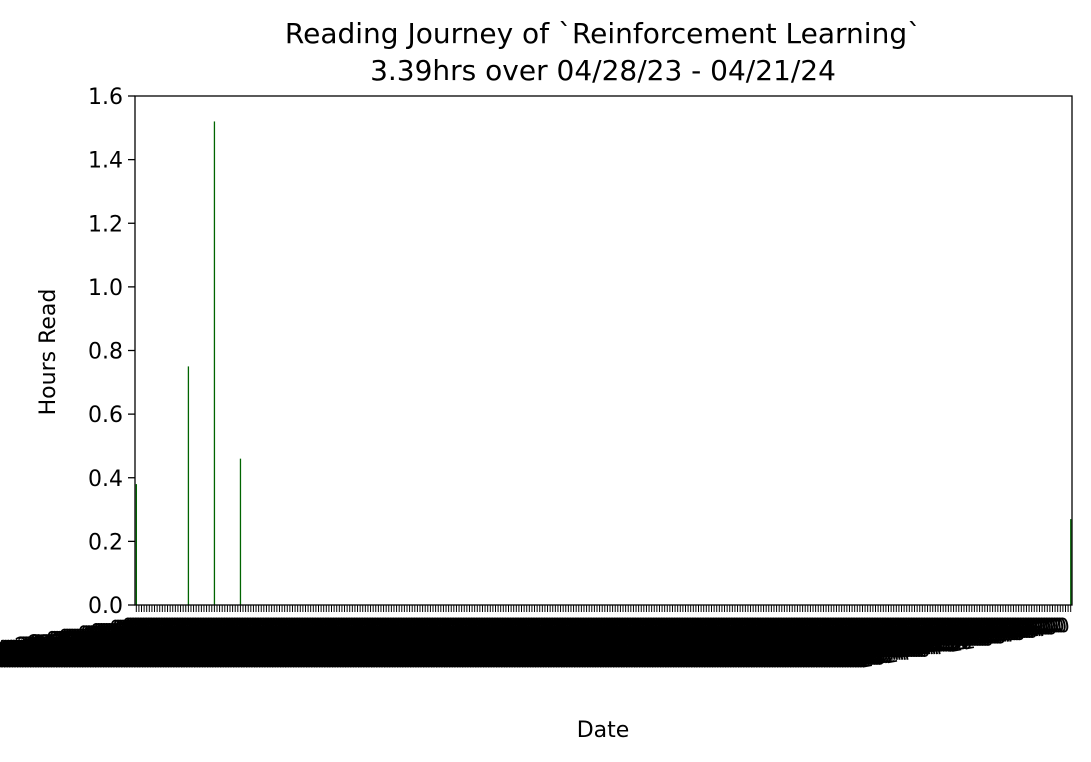  Describe the element at coordinates (105, 352) in the screenshot. I see `y-tick-label: 0.8` at that location.